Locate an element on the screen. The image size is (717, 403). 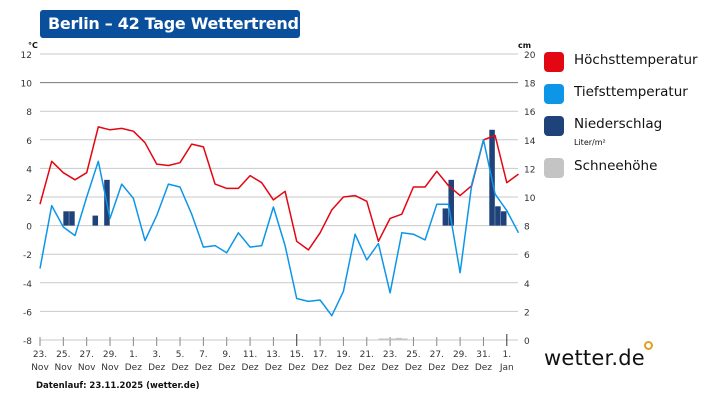
left-axis-unit: °C is located at coordinates (33, 45).